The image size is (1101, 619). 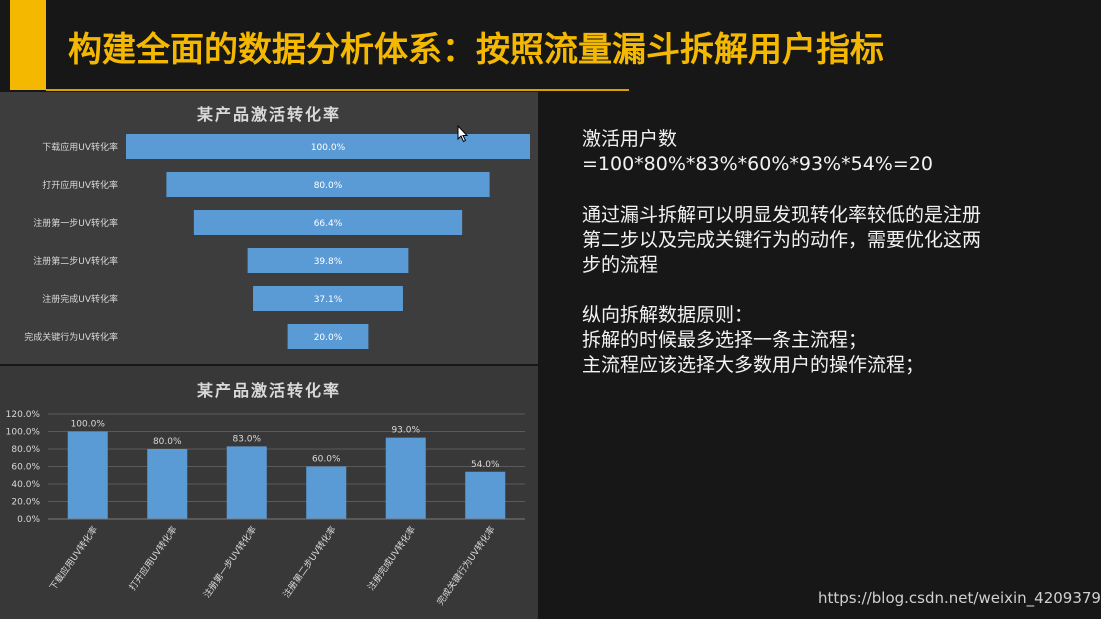 What do you see at coordinates (23, 433) in the screenshot?
I see `y-tick-label: 100.0%` at bounding box center [23, 433].